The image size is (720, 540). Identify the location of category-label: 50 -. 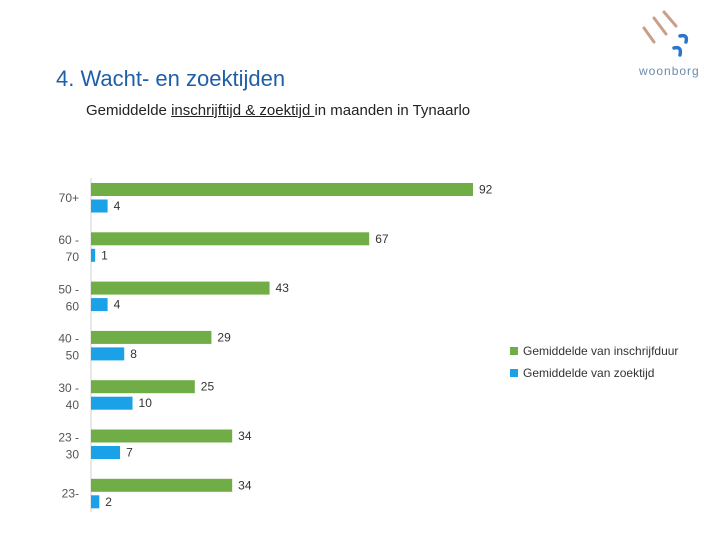
(68, 289).